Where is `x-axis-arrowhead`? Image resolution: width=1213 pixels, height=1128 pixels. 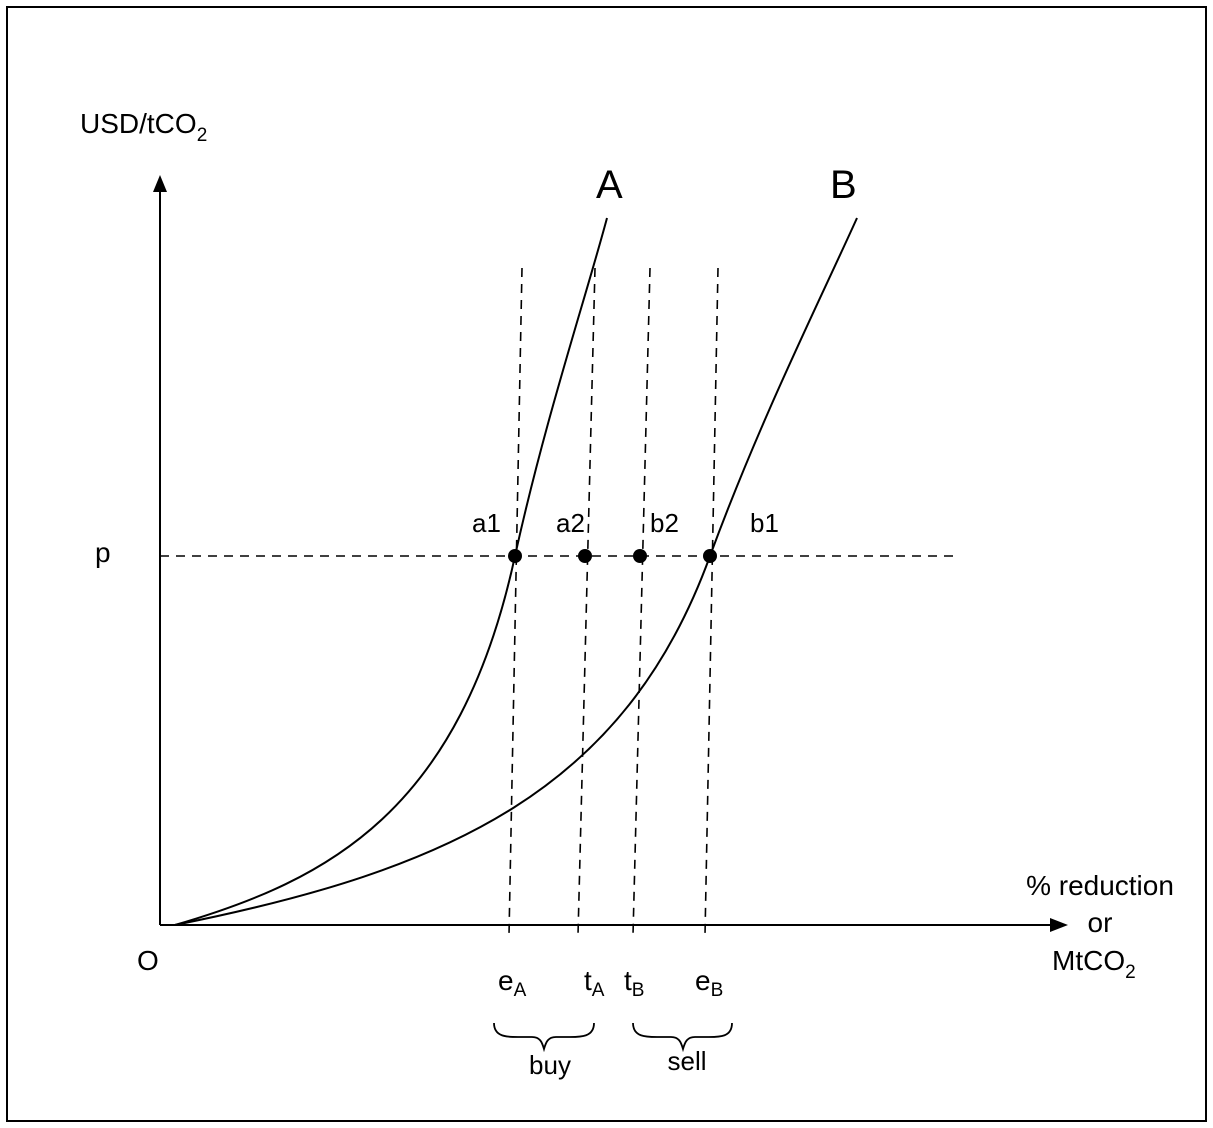
x-axis-arrowhead is located at coordinates (1059, 925).